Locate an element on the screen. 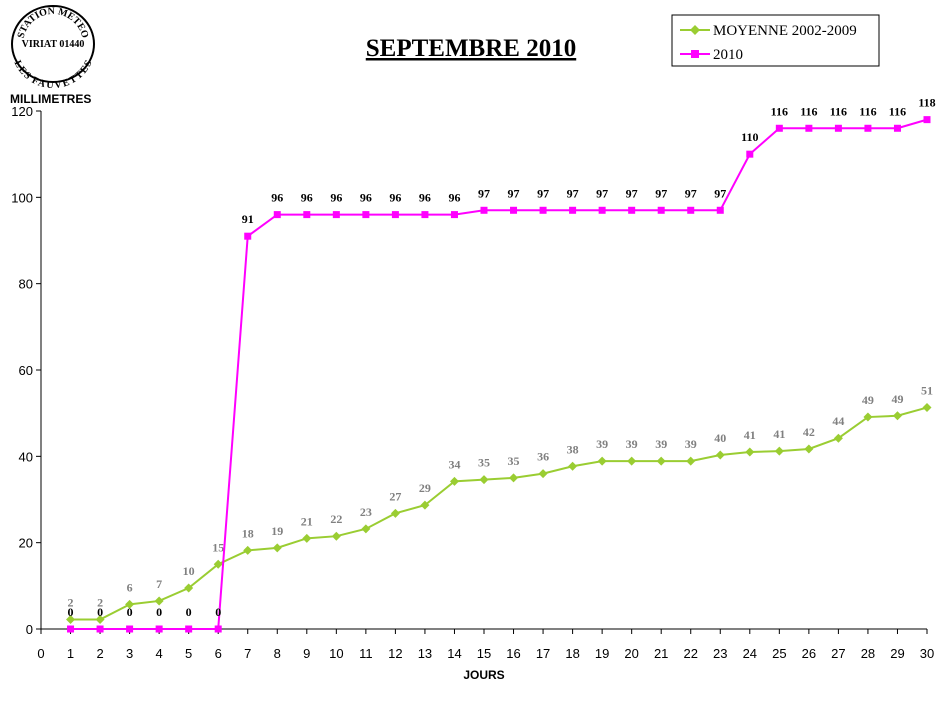  x-tick-label: 12 is located at coordinates (395, 653).